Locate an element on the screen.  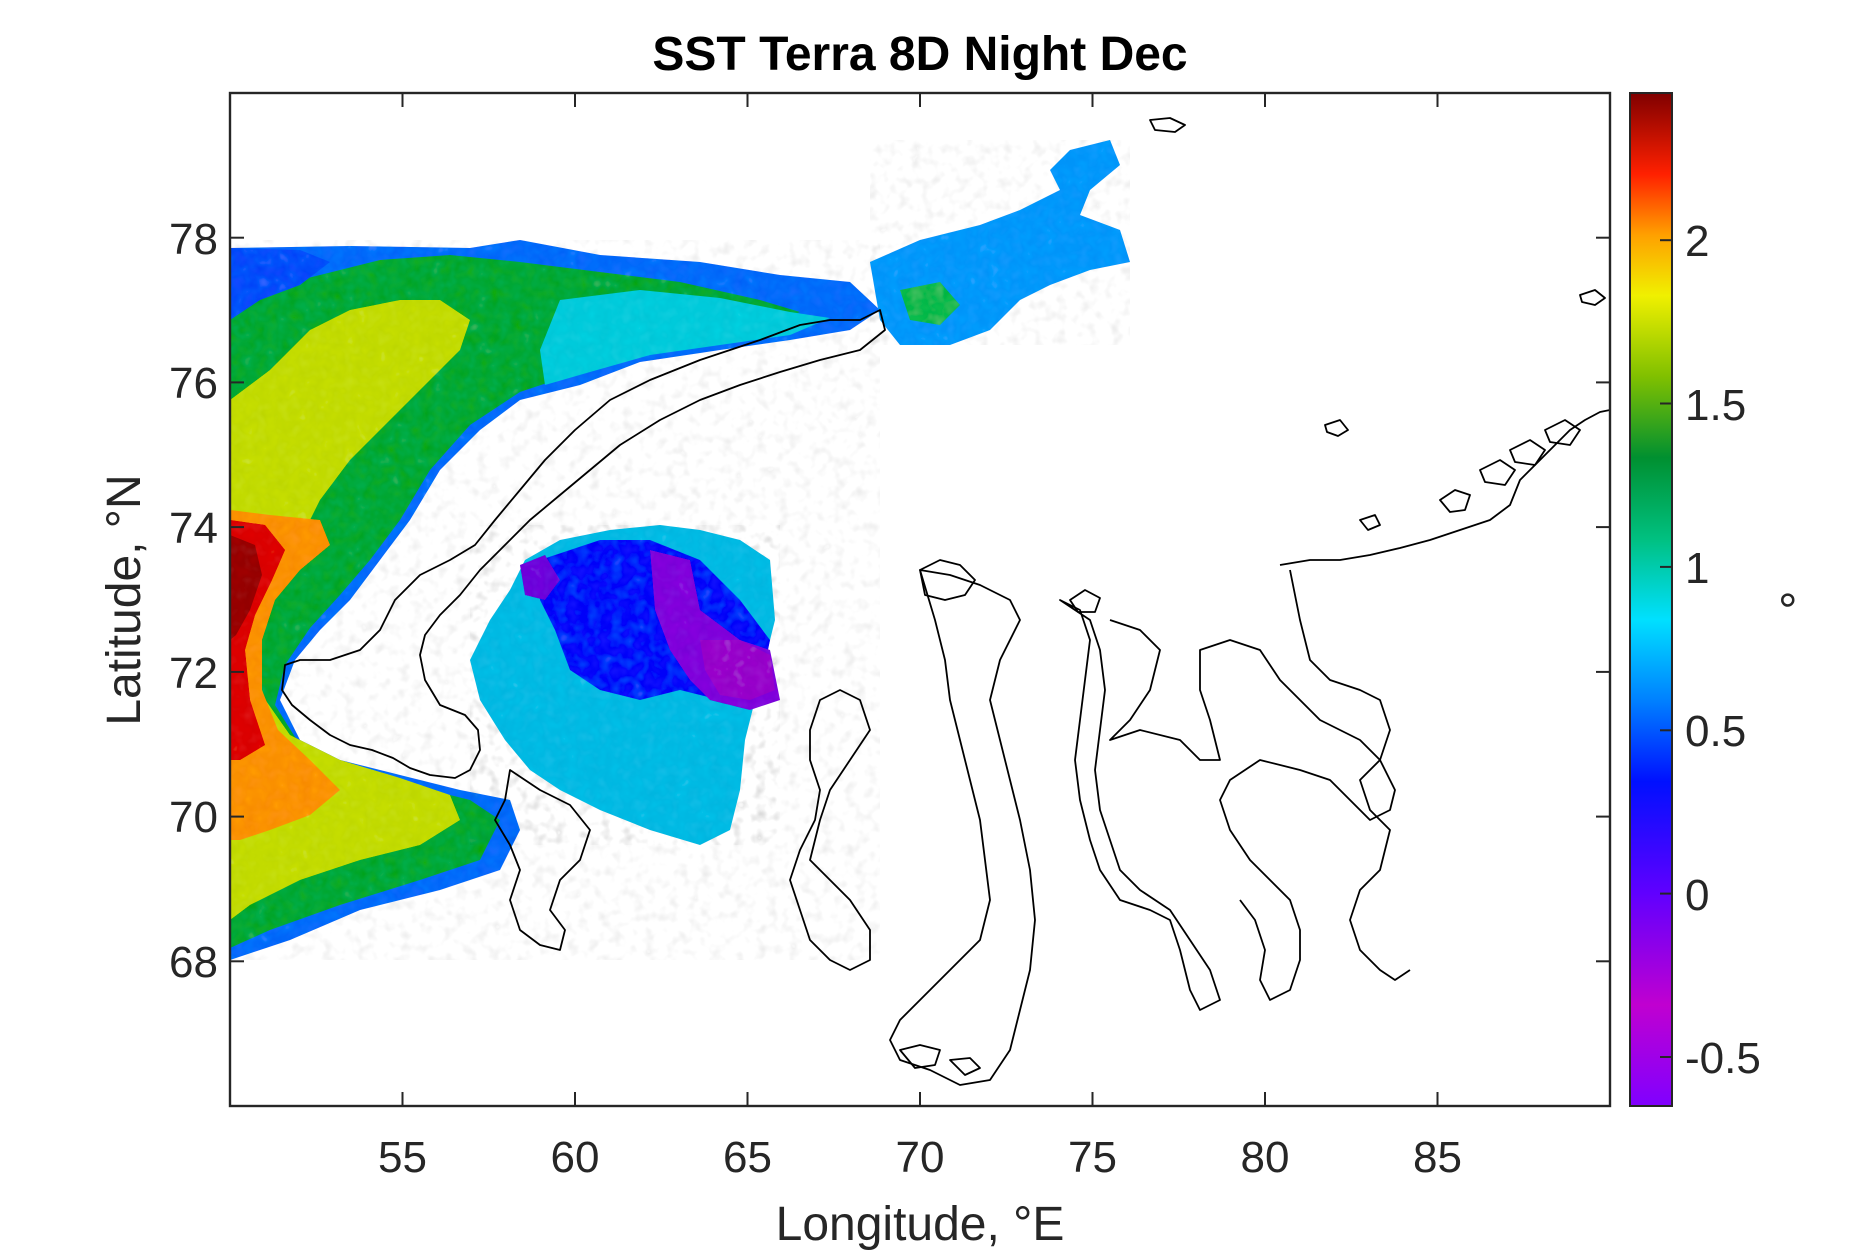
sst-field-north is located at coordinates (1000, 242).